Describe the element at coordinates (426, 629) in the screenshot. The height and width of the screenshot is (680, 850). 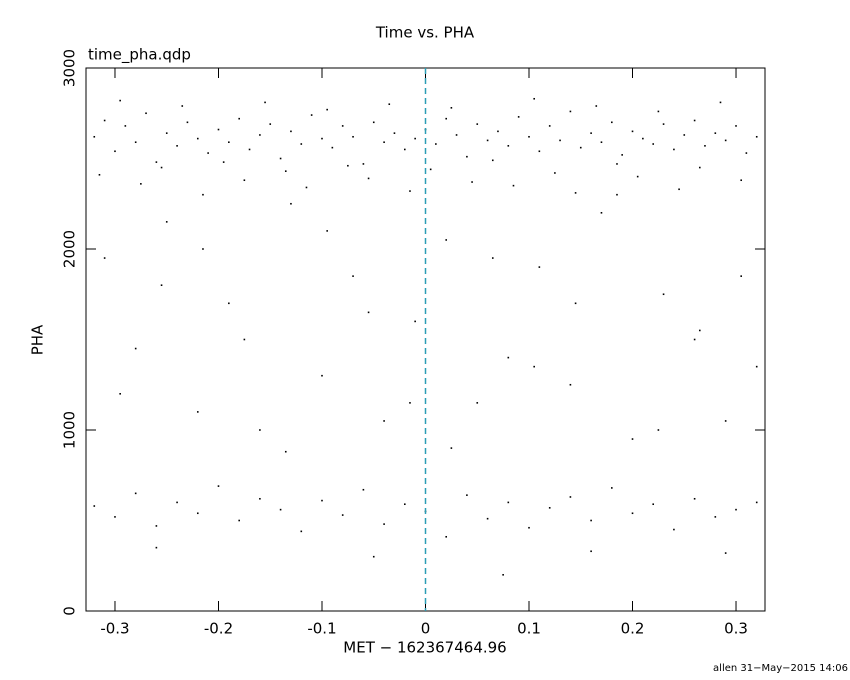
I see `x-tick-label: 0` at that location.